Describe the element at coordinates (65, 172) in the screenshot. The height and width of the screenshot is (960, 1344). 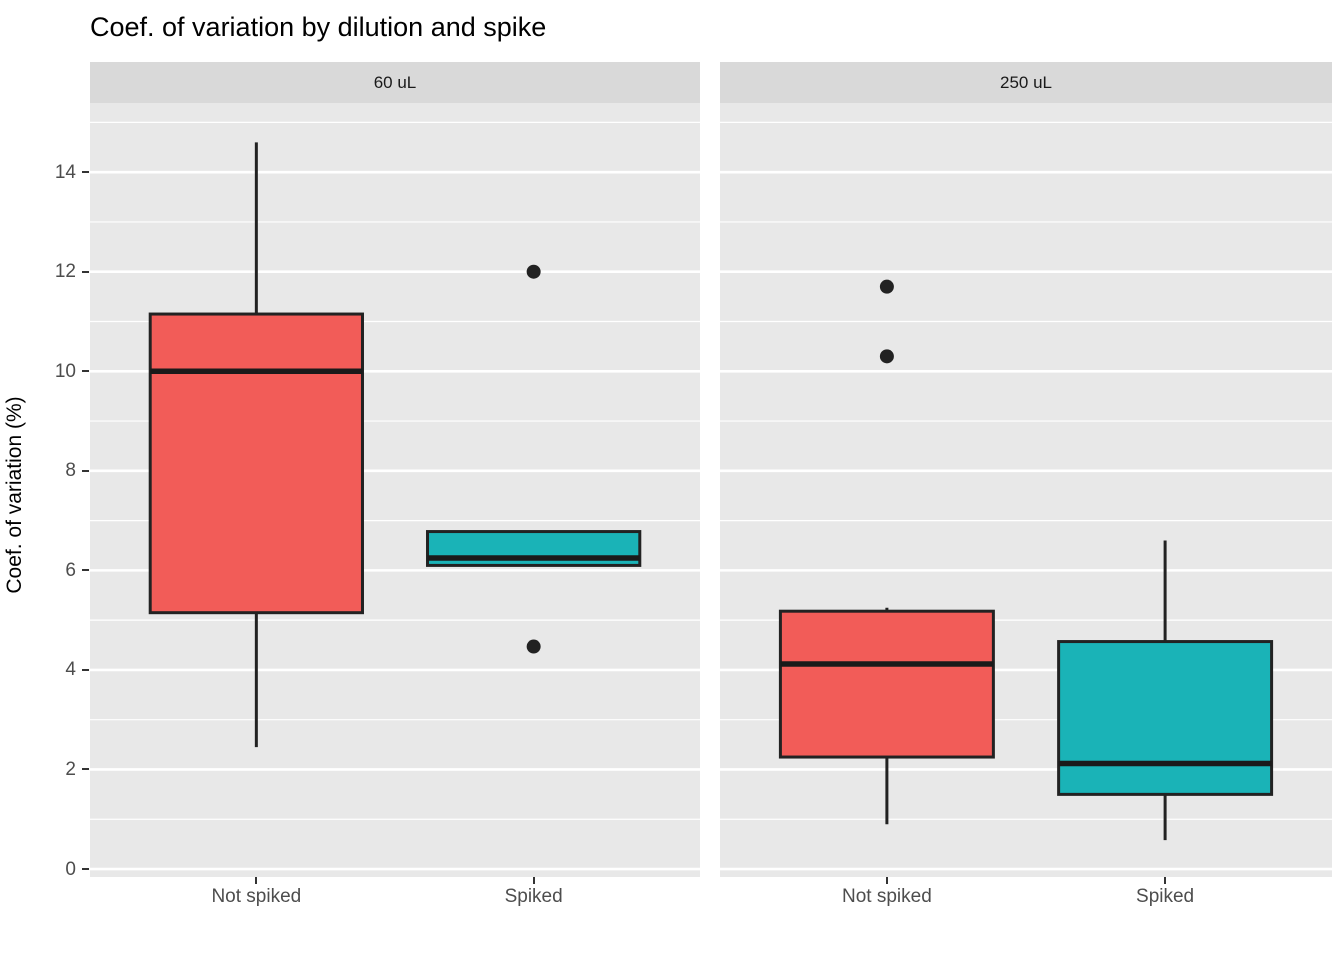
I see `y-tick-label: 14` at that location.